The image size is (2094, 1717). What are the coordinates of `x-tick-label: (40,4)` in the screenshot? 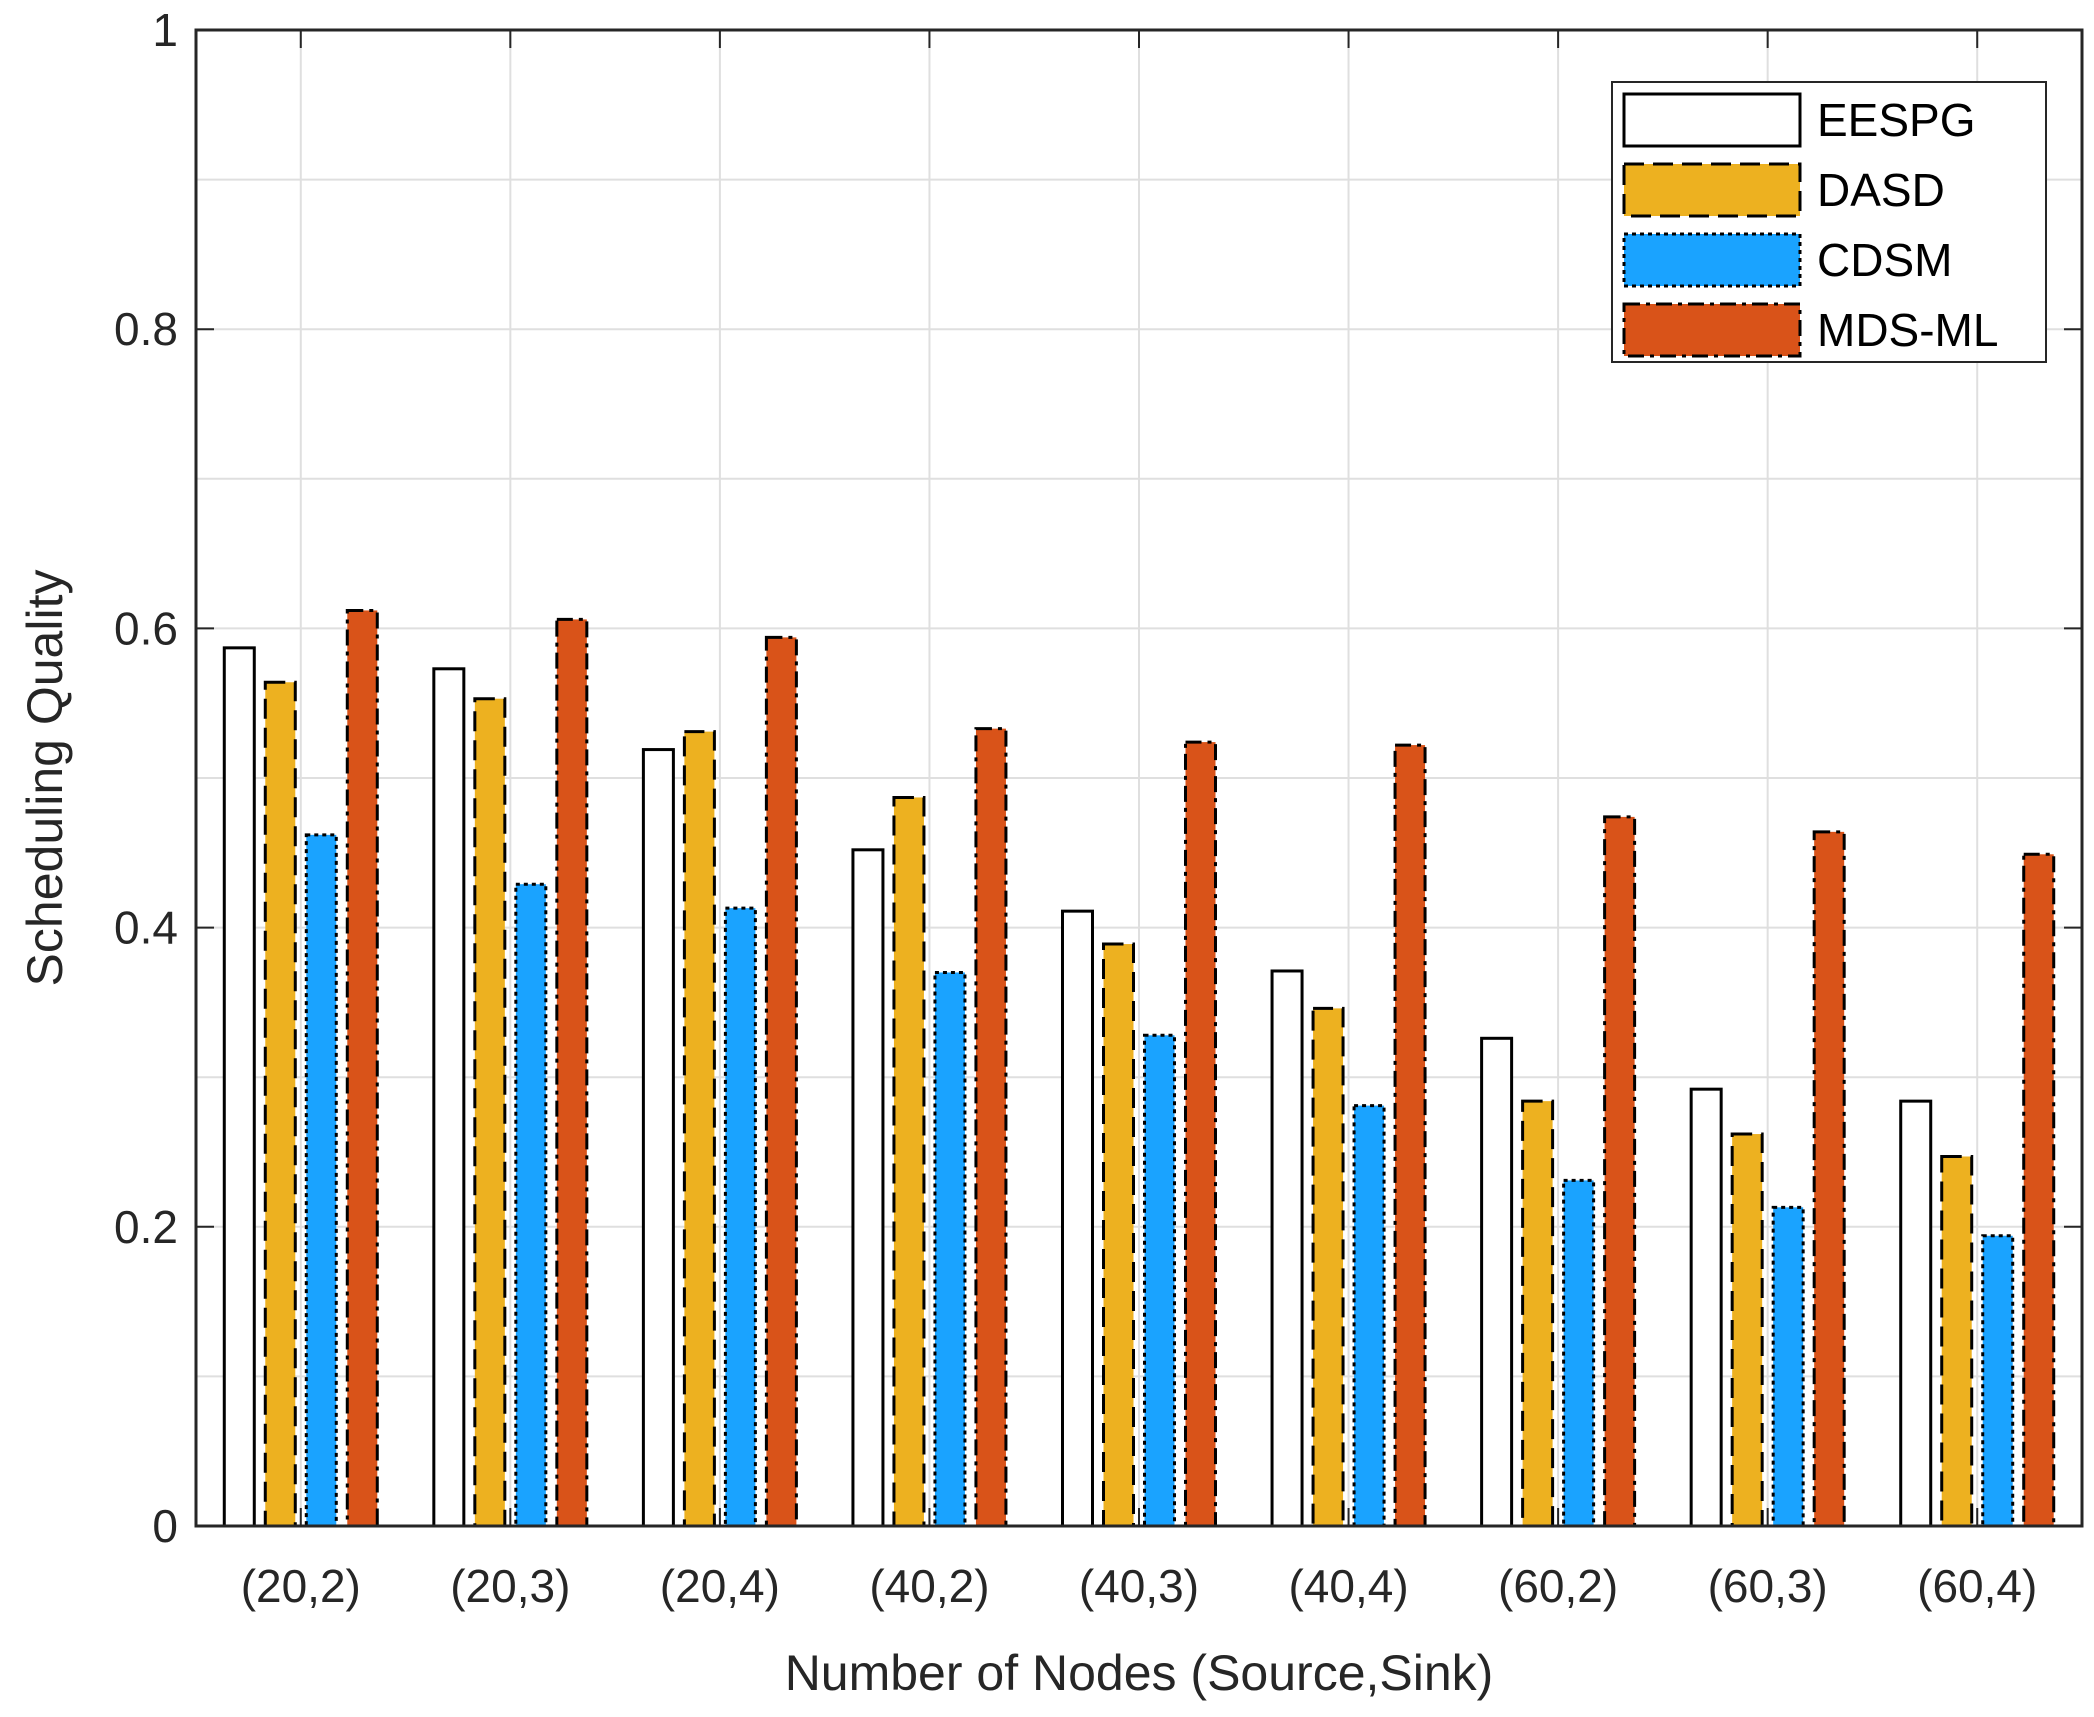 It's located at (1348, 1586).